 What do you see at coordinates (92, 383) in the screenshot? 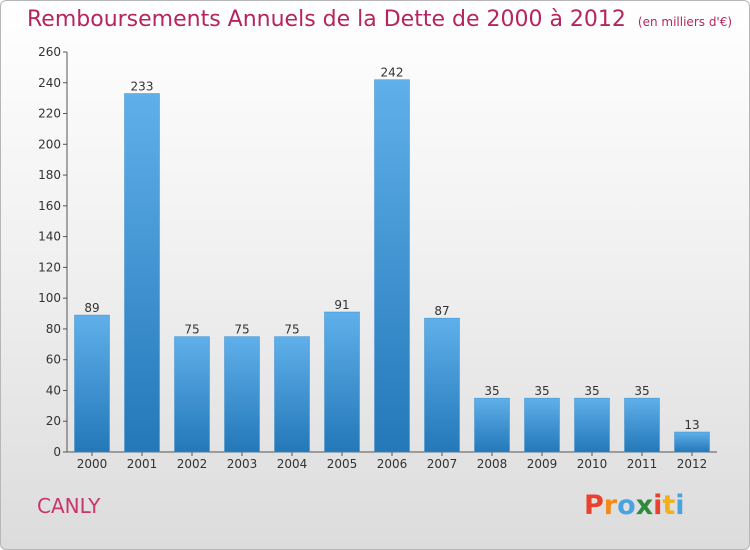
I see `bar-2000` at bounding box center [92, 383].